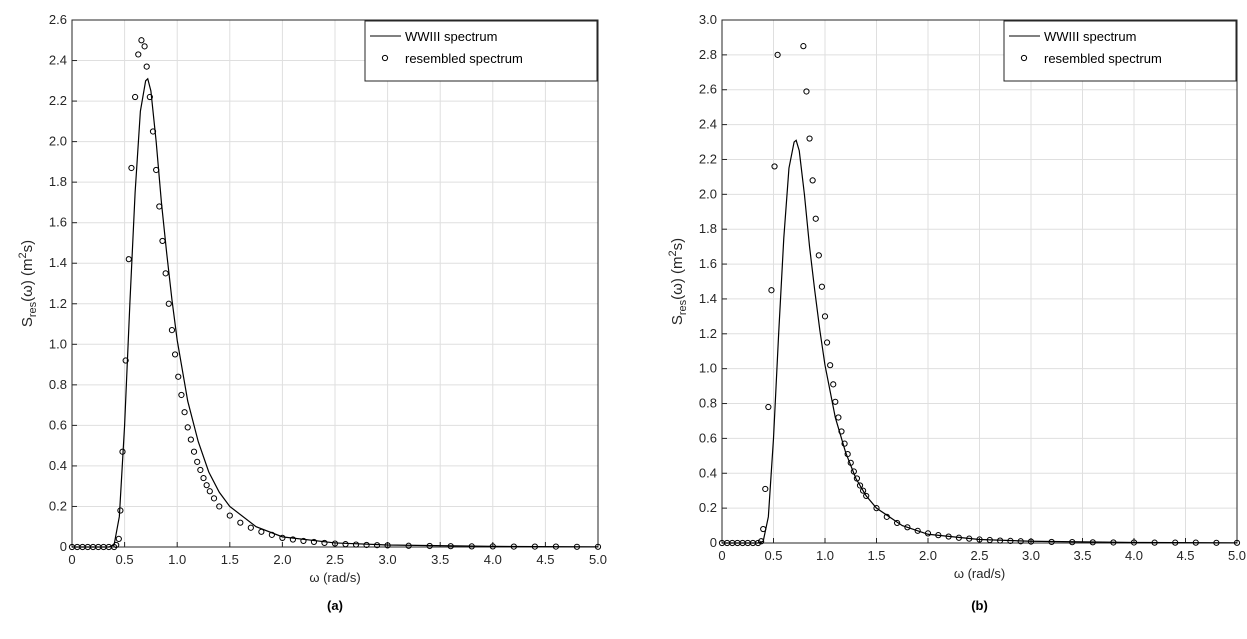 This screenshot has height=639, width=1247. What do you see at coordinates (708, 368) in the screenshot?
I see `y-tick-label: 1.0` at bounding box center [708, 368].